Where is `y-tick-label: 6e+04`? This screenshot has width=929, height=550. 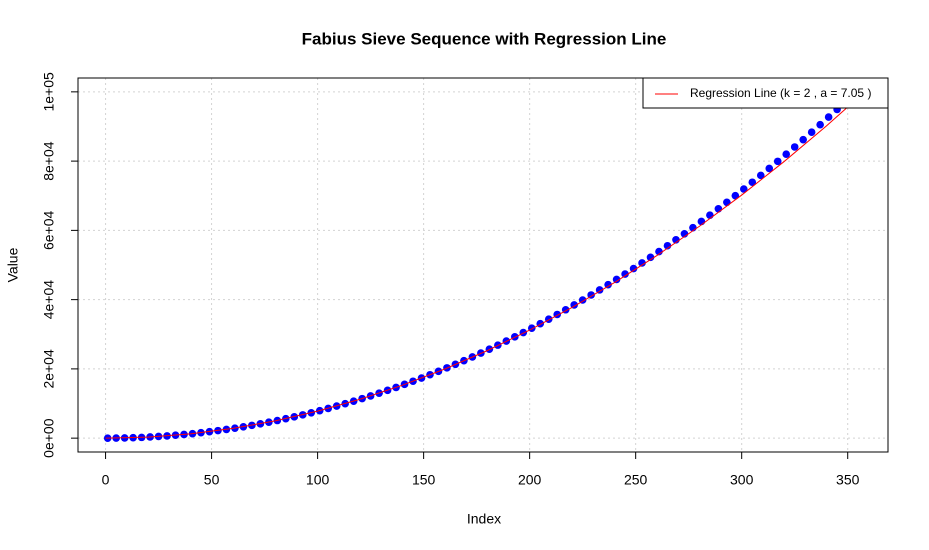 y-tick-label: 6e+04 is located at coordinates (49, 231).